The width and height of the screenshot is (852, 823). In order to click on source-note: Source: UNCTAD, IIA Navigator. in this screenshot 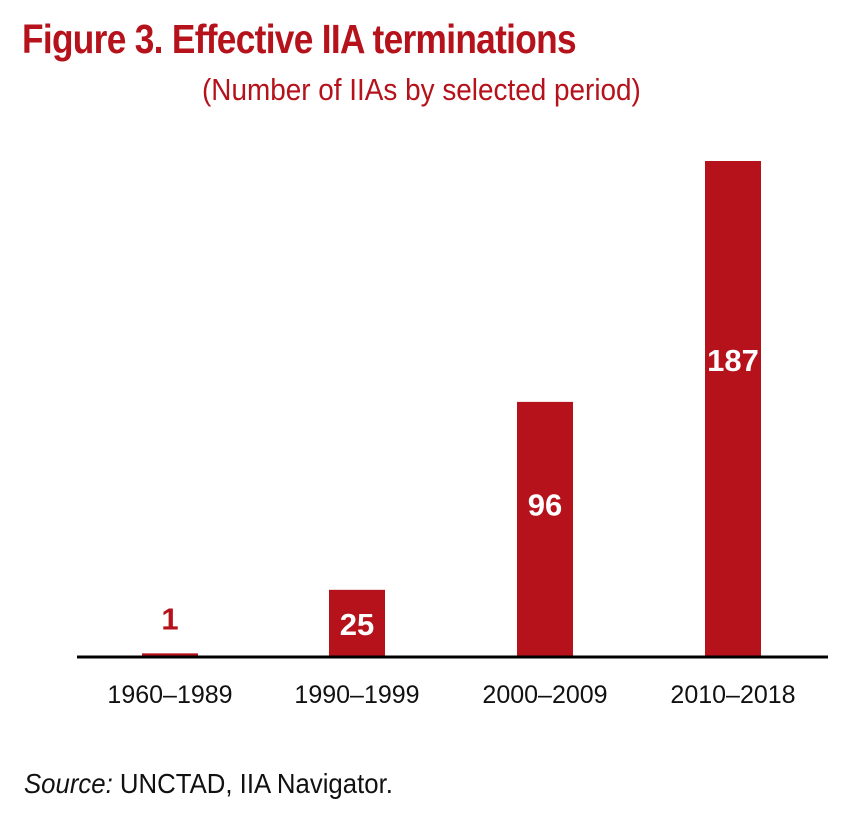, I will do `click(208, 784)`.